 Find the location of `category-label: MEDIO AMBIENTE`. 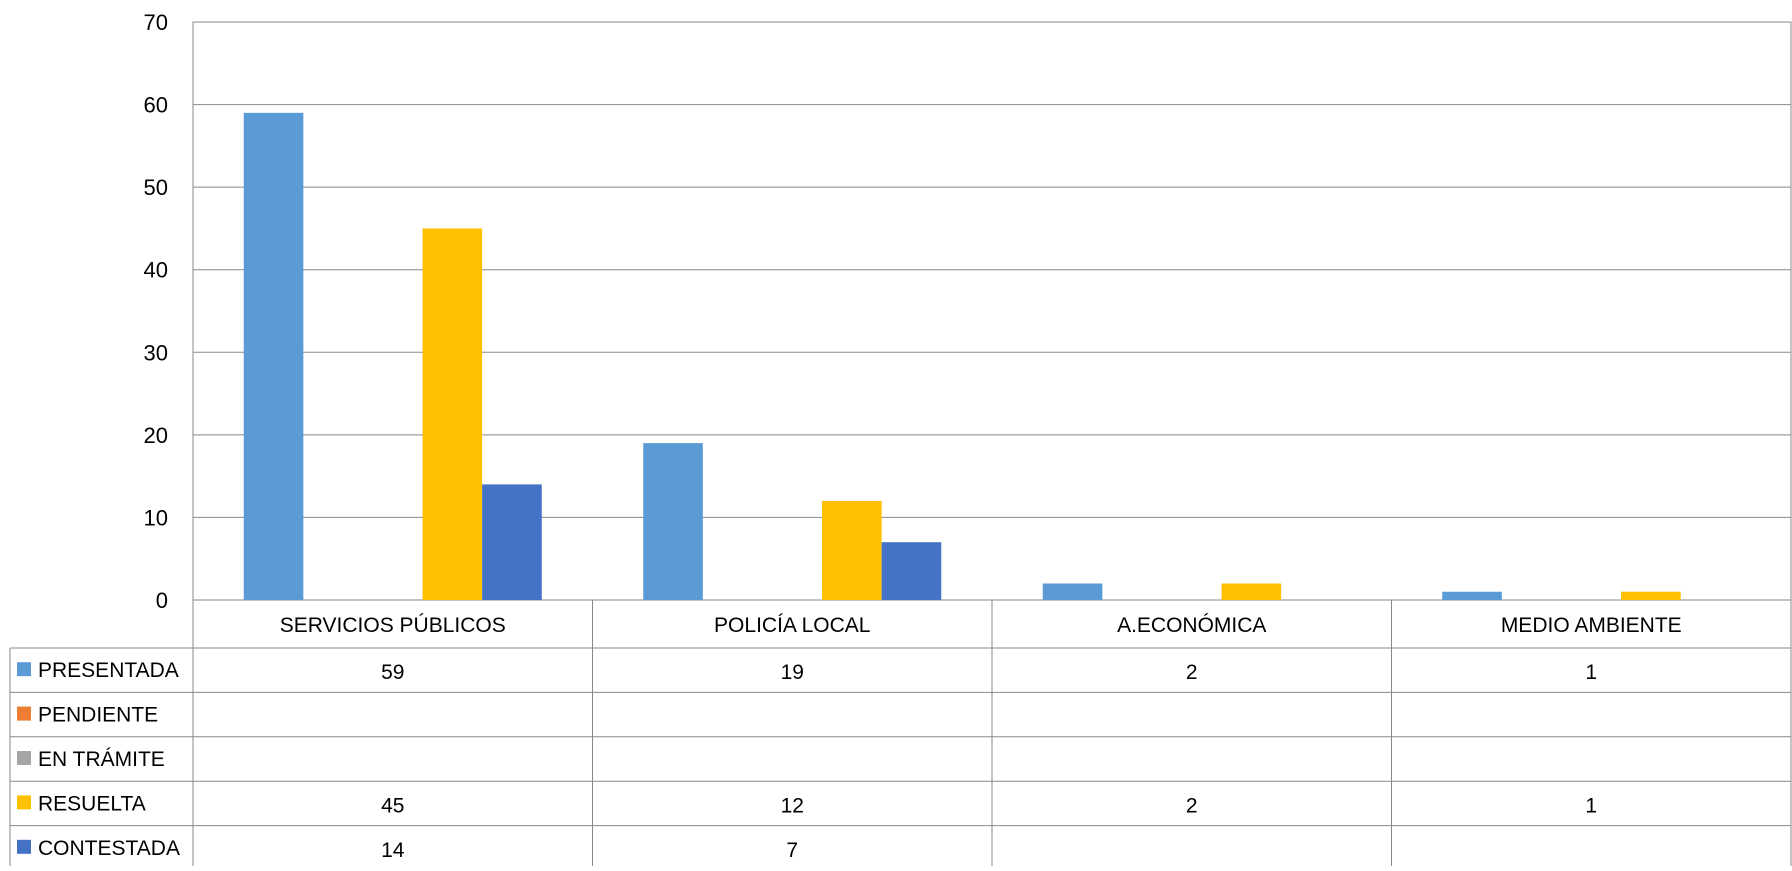

category-label: MEDIO AMBIENTE is located at coordinates (1591, 625).